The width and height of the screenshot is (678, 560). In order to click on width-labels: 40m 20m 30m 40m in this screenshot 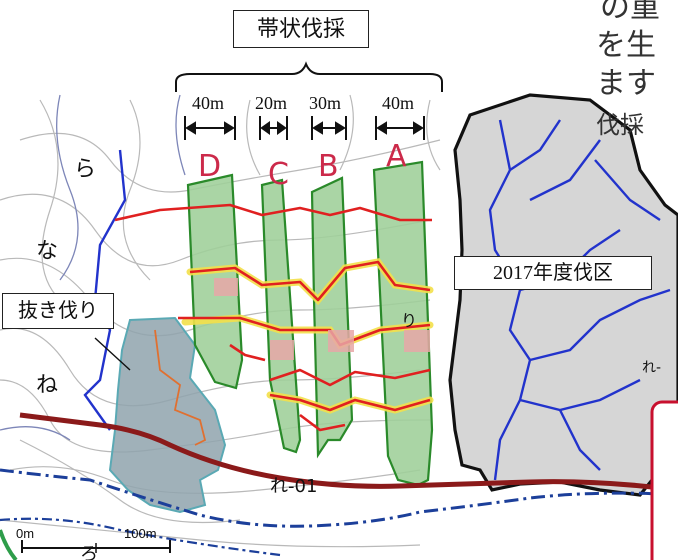, I will do `click(303, 103)`.